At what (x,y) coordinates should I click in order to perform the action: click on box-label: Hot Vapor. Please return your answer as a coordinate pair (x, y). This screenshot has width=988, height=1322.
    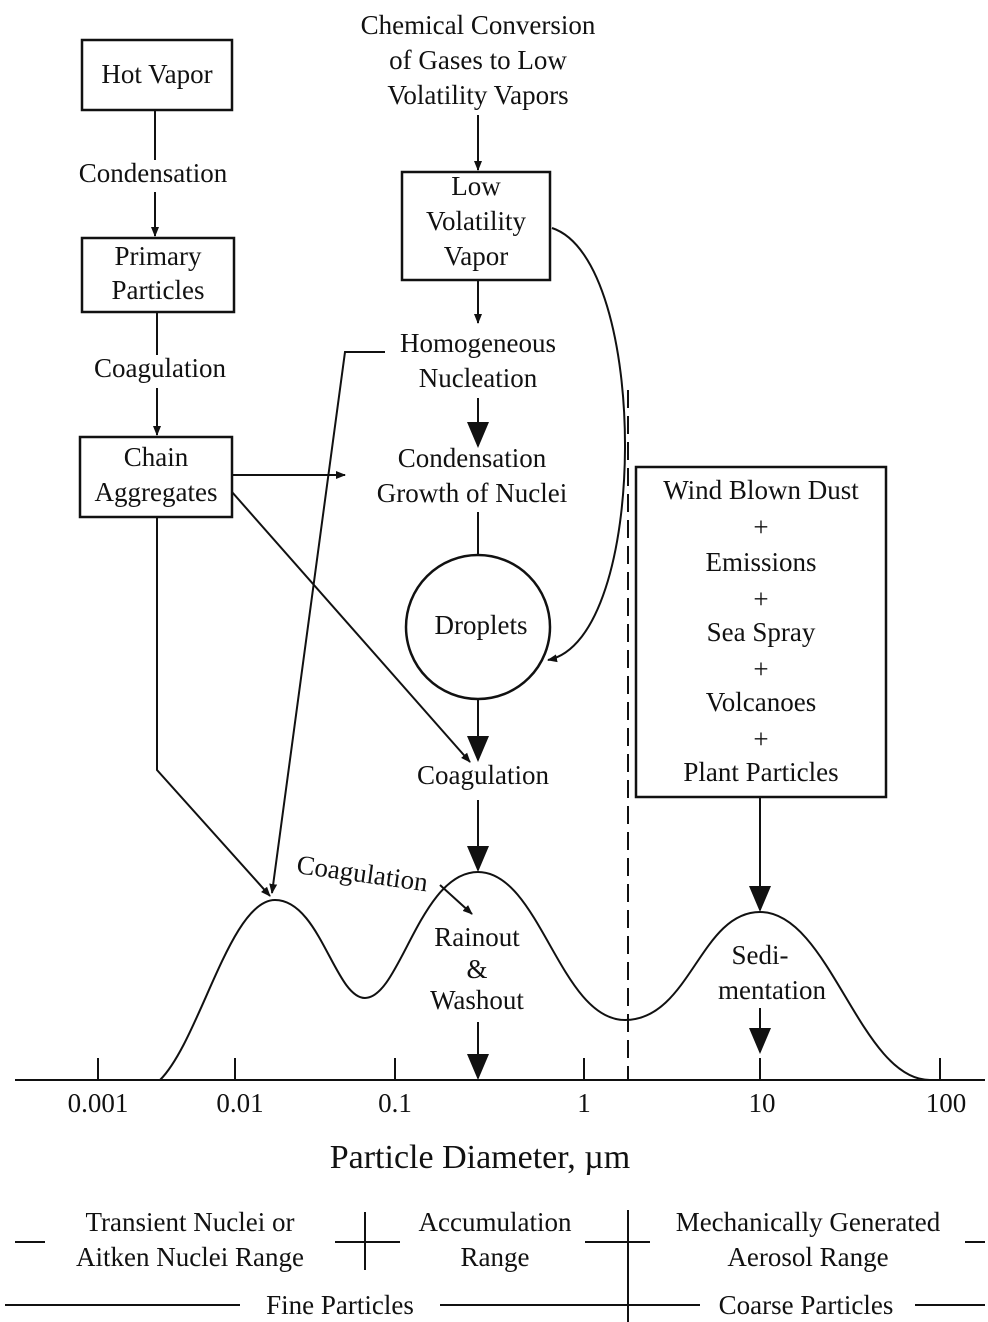
    Looking at the image, I should click on (156, 74).